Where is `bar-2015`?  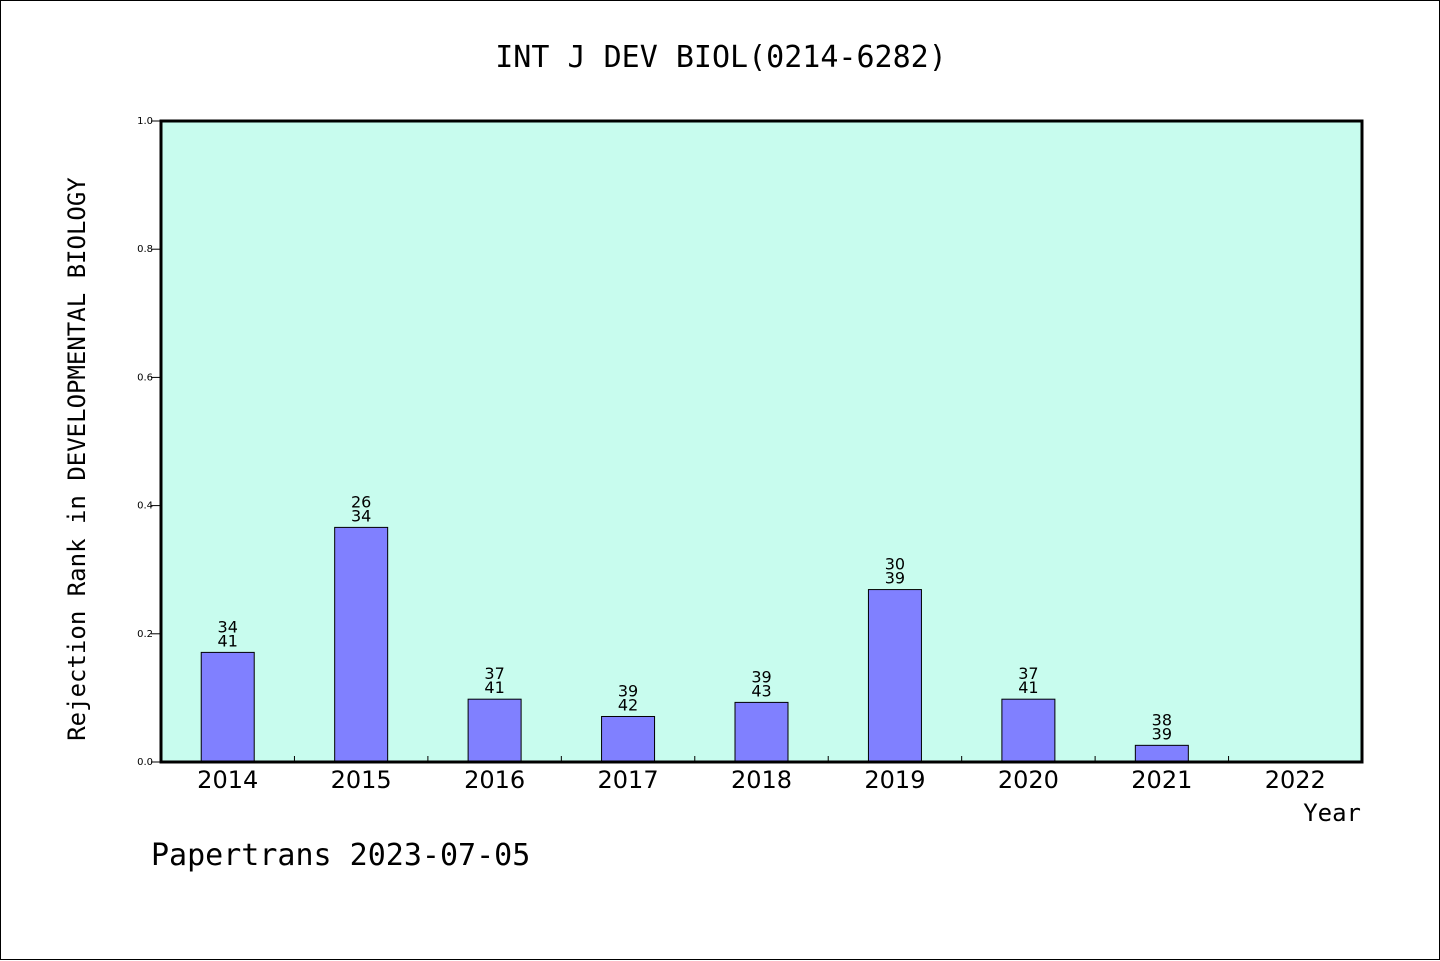
bar-2015 is located at coordinates (361, 644).